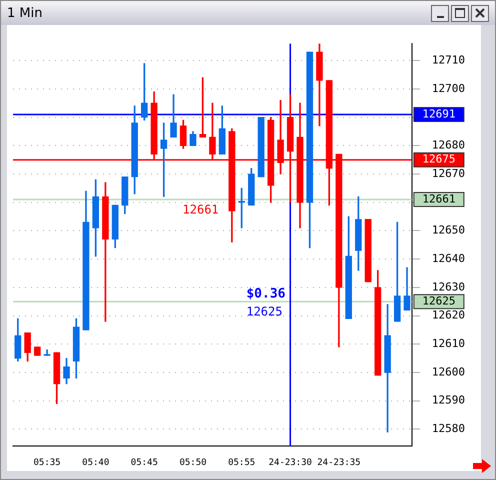 The width and height of the screenshot is (496, 480). I want to click on y-tick-label: 12600, so click(449, 371).